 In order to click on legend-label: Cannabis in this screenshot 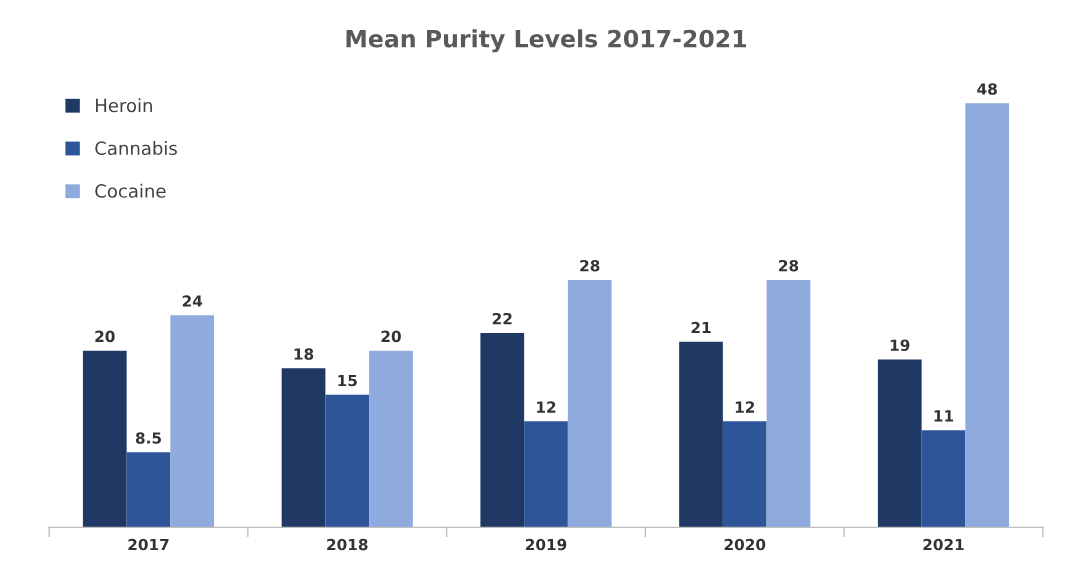, I will do `click(136, 148)`.